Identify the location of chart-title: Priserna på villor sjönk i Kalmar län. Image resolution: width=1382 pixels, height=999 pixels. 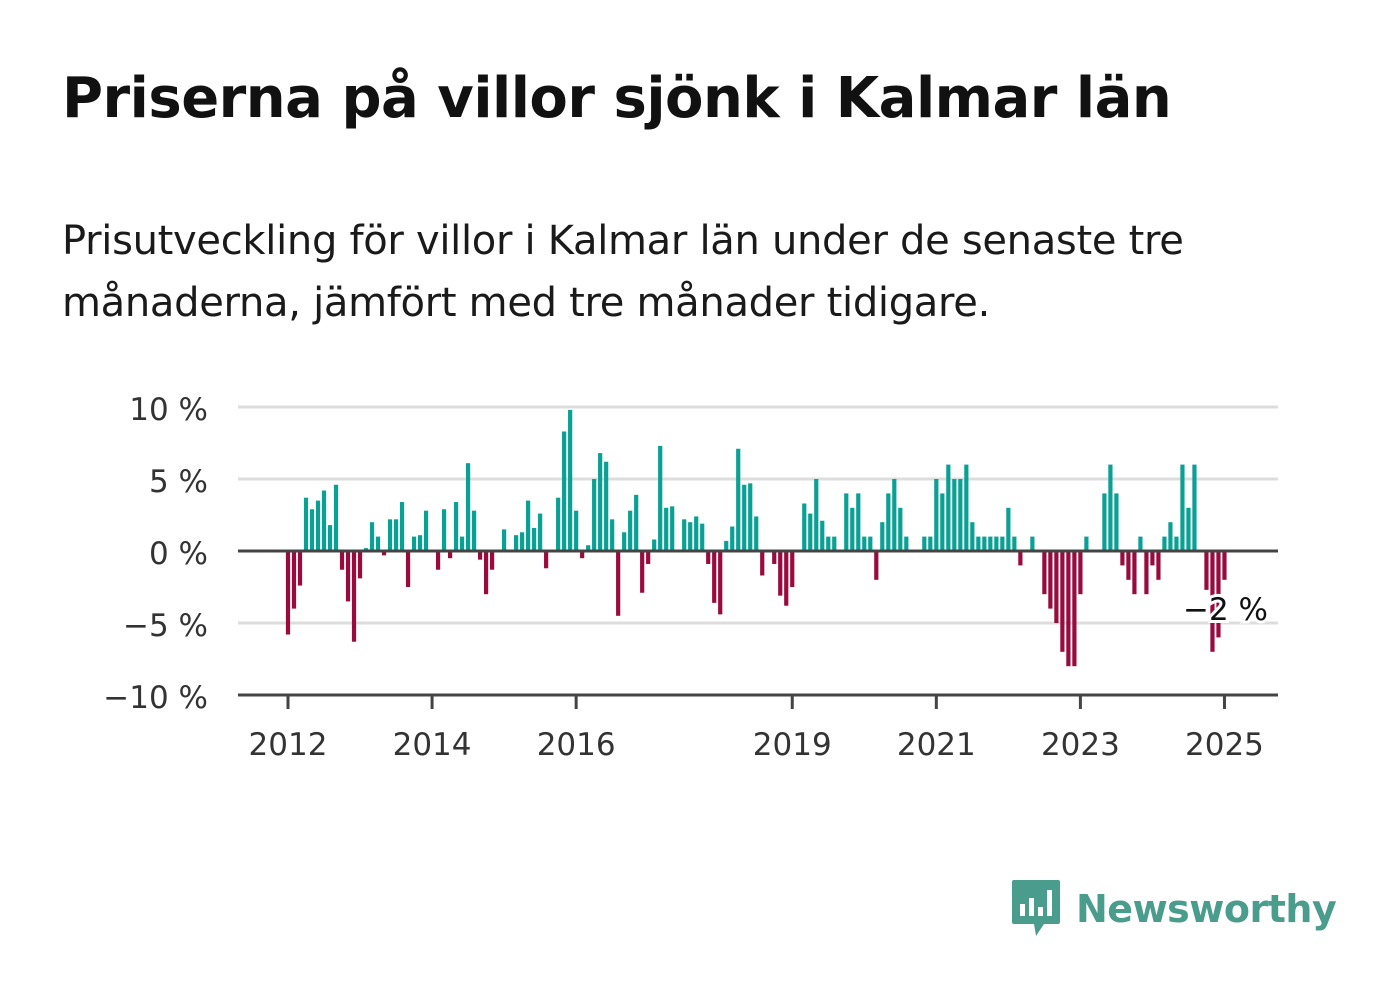
(617, 98).